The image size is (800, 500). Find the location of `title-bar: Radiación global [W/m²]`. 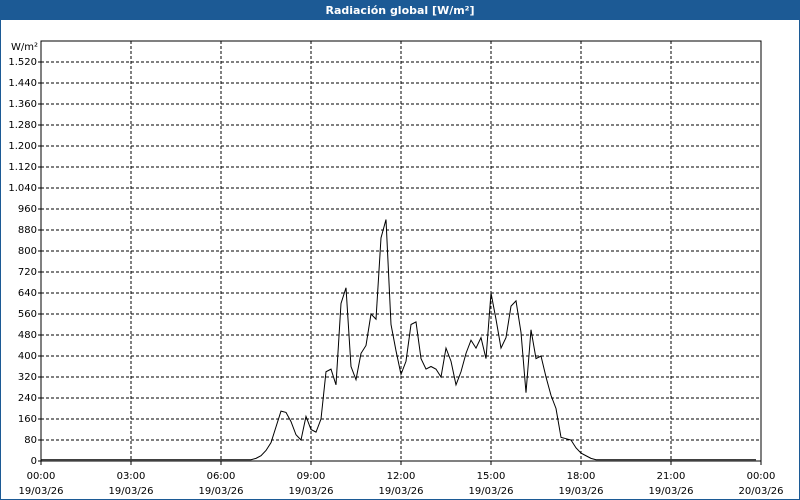

title-bar: Radiación global [W/m²] is located at coordinates (400, 10).